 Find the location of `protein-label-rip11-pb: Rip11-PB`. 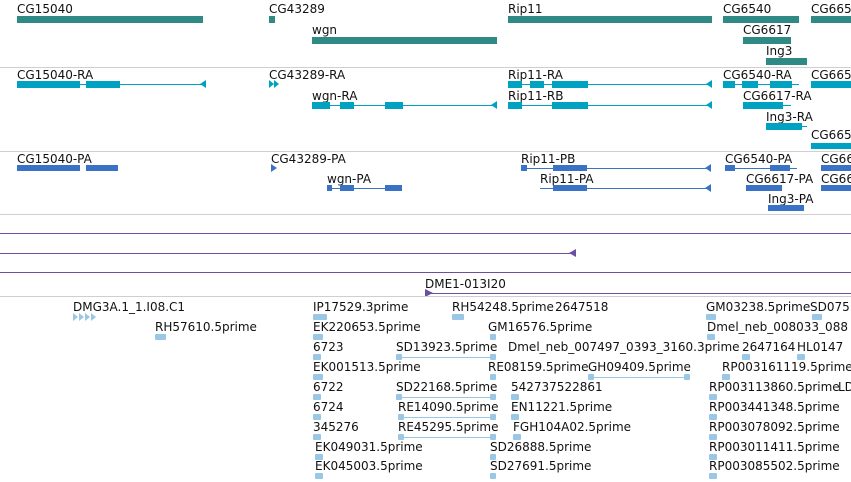

protein-label-rip11-pb: Rip11-PB is located at coordinates (548, 159).